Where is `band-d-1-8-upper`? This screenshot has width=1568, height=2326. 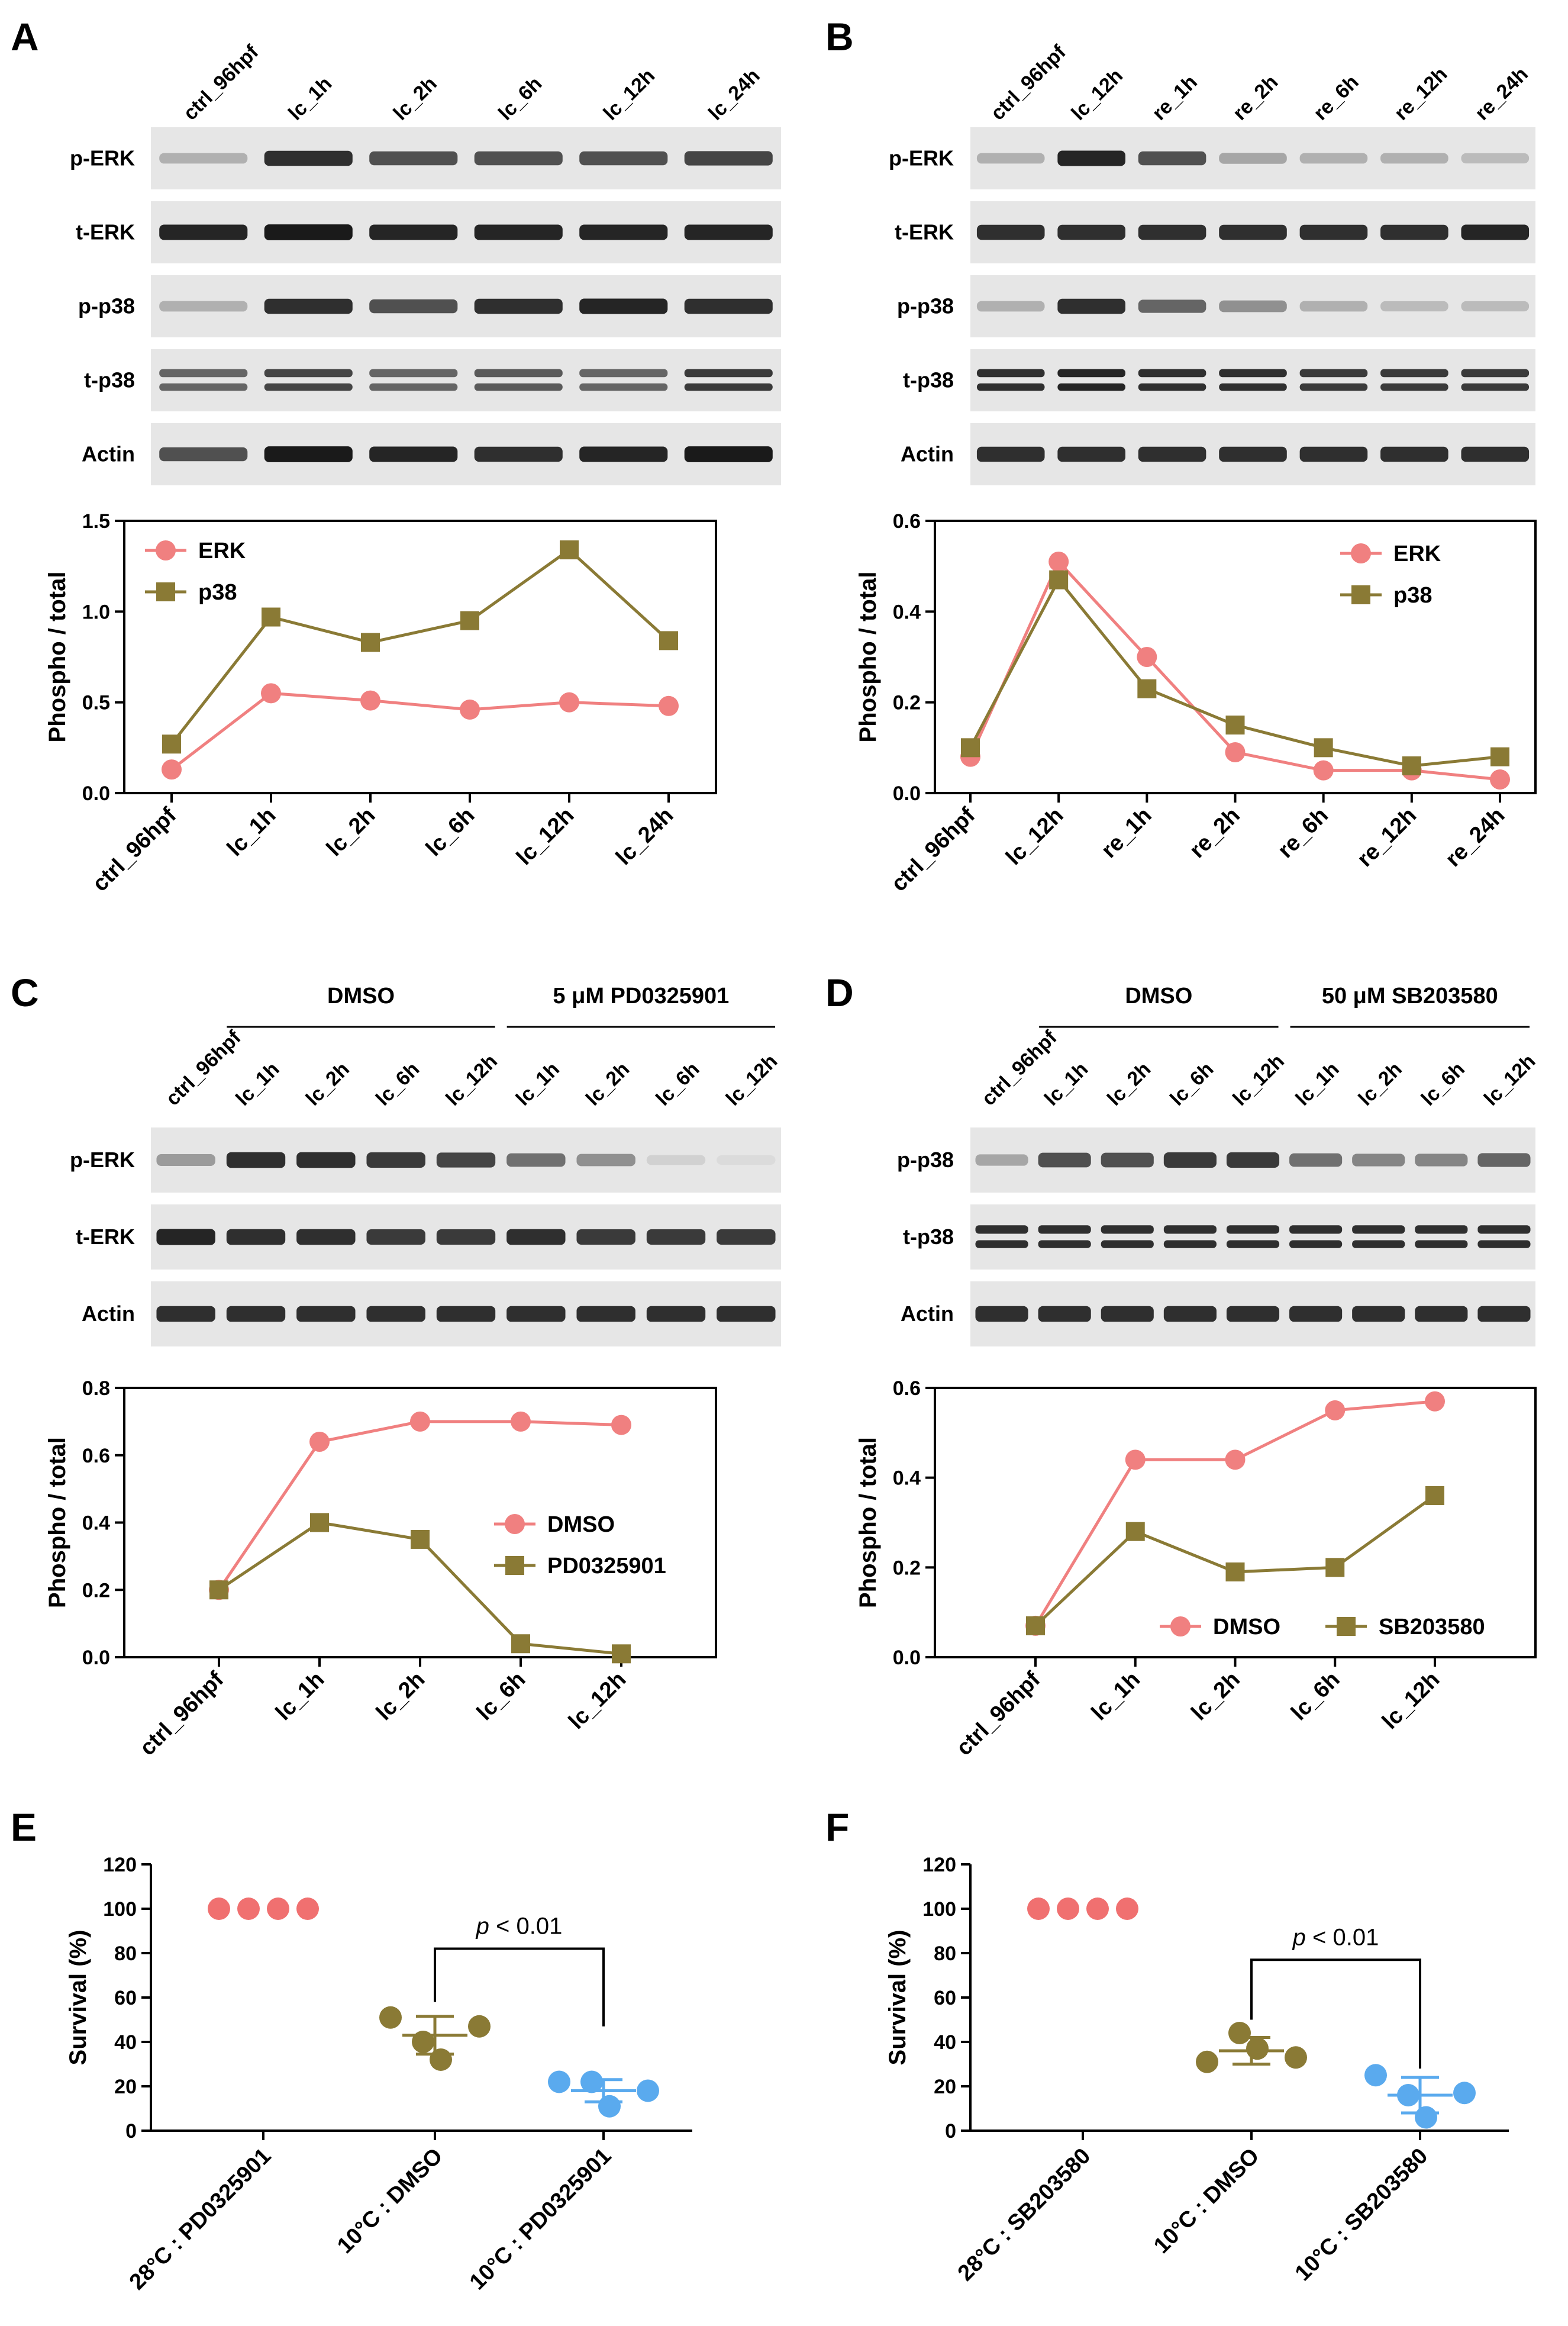 band-d-1-8-upper is located at coordinates (1504, 1229).